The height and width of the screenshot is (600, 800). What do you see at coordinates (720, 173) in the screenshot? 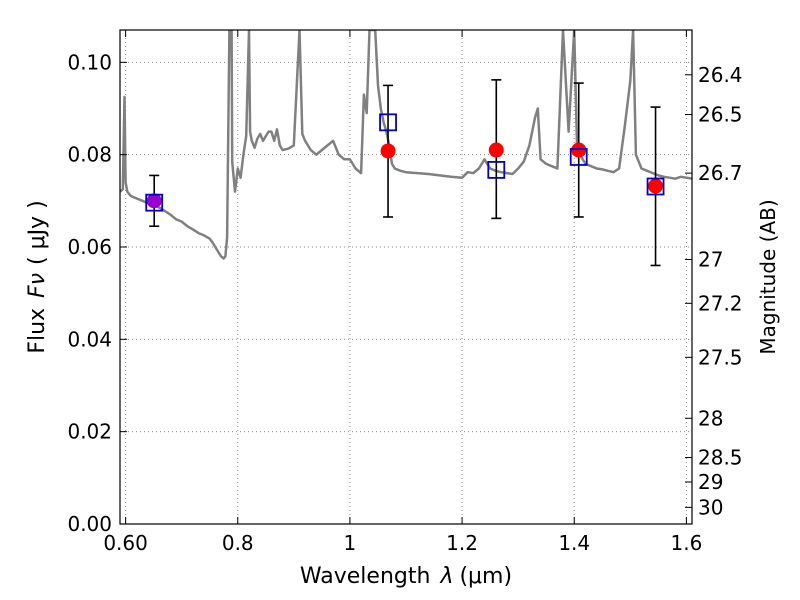
I see `y2-tick-label: 26.7` at bounding box center [720, 173].